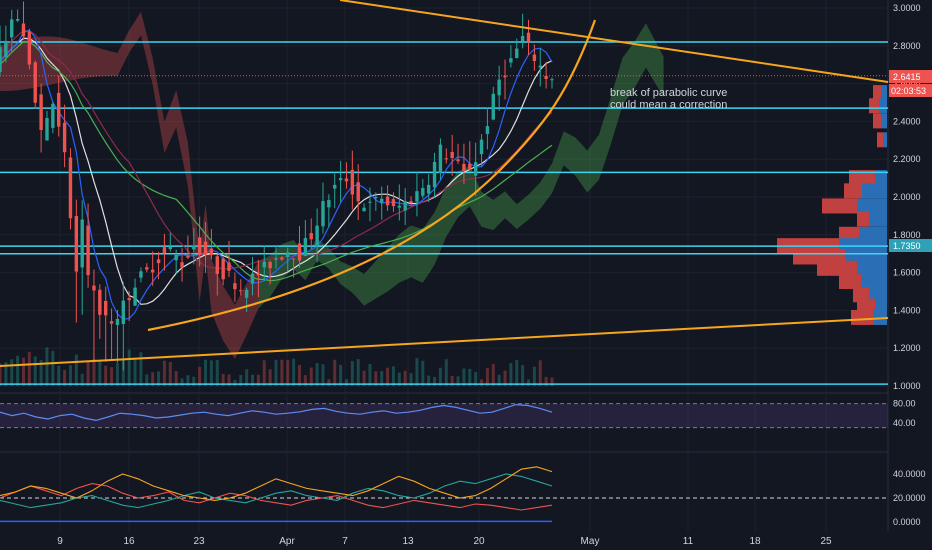 Image resolution: width=932 pixels, height=550 pixels. Describe the element at coordinates (199, 541) in the screenshot. I see `time-tick-label: 23` at that location.